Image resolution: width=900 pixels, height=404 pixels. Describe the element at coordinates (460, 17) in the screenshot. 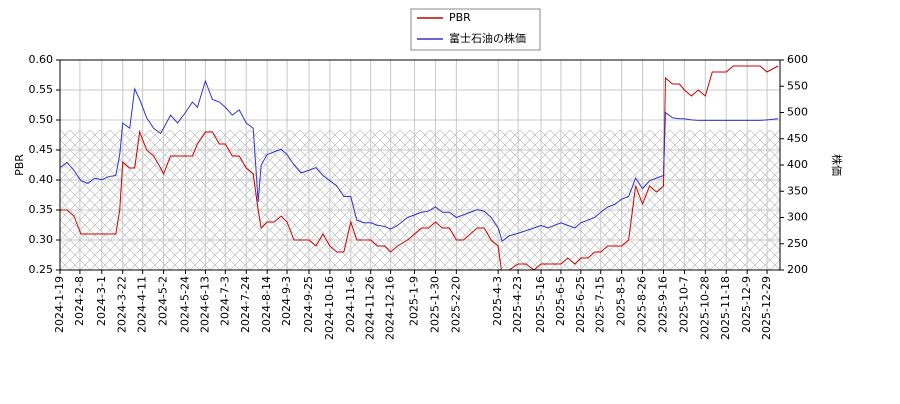

I see `legend-label: PBR` at that location.